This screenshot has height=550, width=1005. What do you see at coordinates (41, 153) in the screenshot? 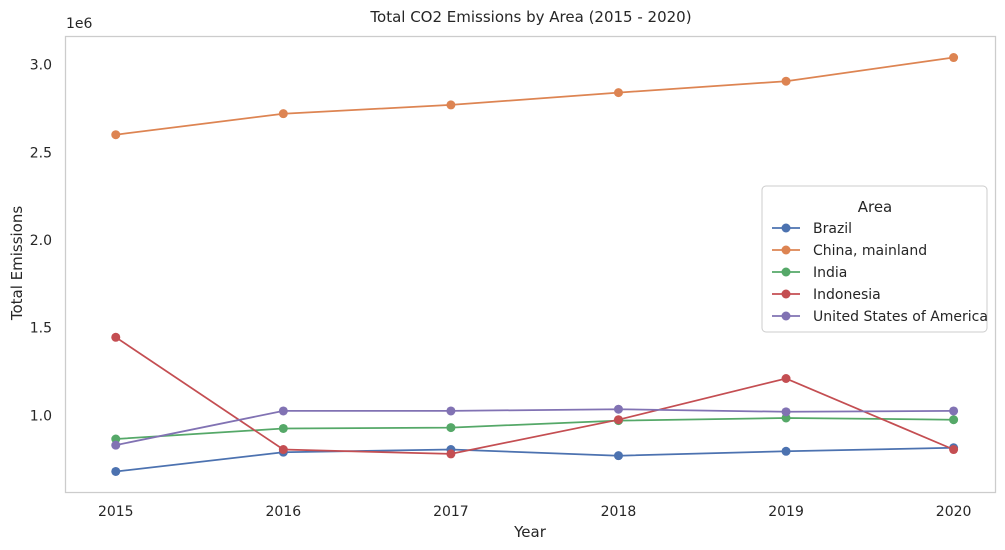
I see `y-tick-label: 2.5` at bounding box center [41, 153].